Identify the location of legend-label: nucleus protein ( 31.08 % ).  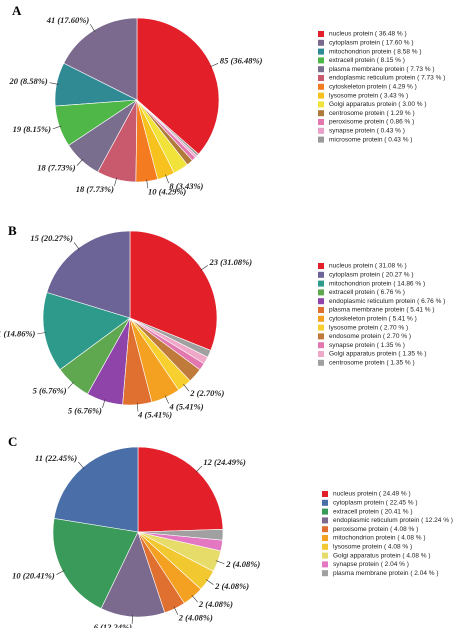
(368, 266).